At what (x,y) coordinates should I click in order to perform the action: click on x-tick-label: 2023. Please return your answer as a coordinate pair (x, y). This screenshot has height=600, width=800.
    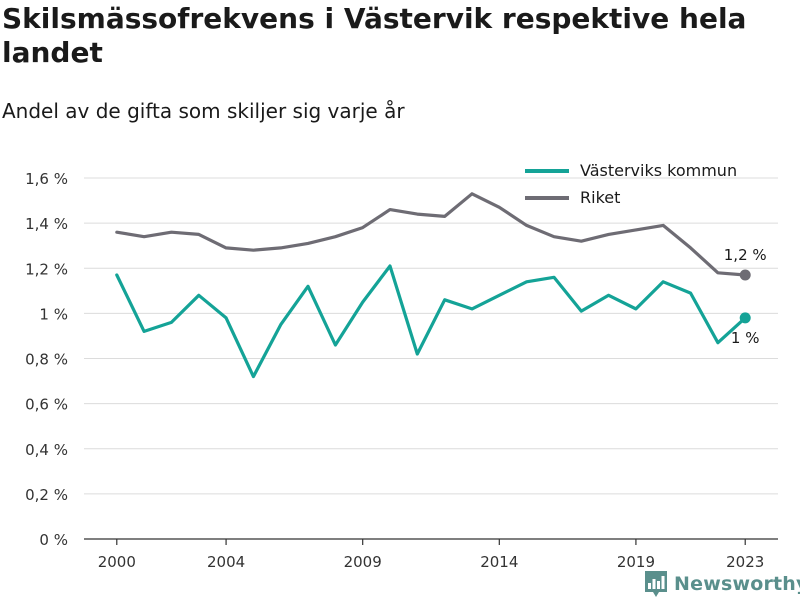
    Looking at the image, I should click on (745, 562).